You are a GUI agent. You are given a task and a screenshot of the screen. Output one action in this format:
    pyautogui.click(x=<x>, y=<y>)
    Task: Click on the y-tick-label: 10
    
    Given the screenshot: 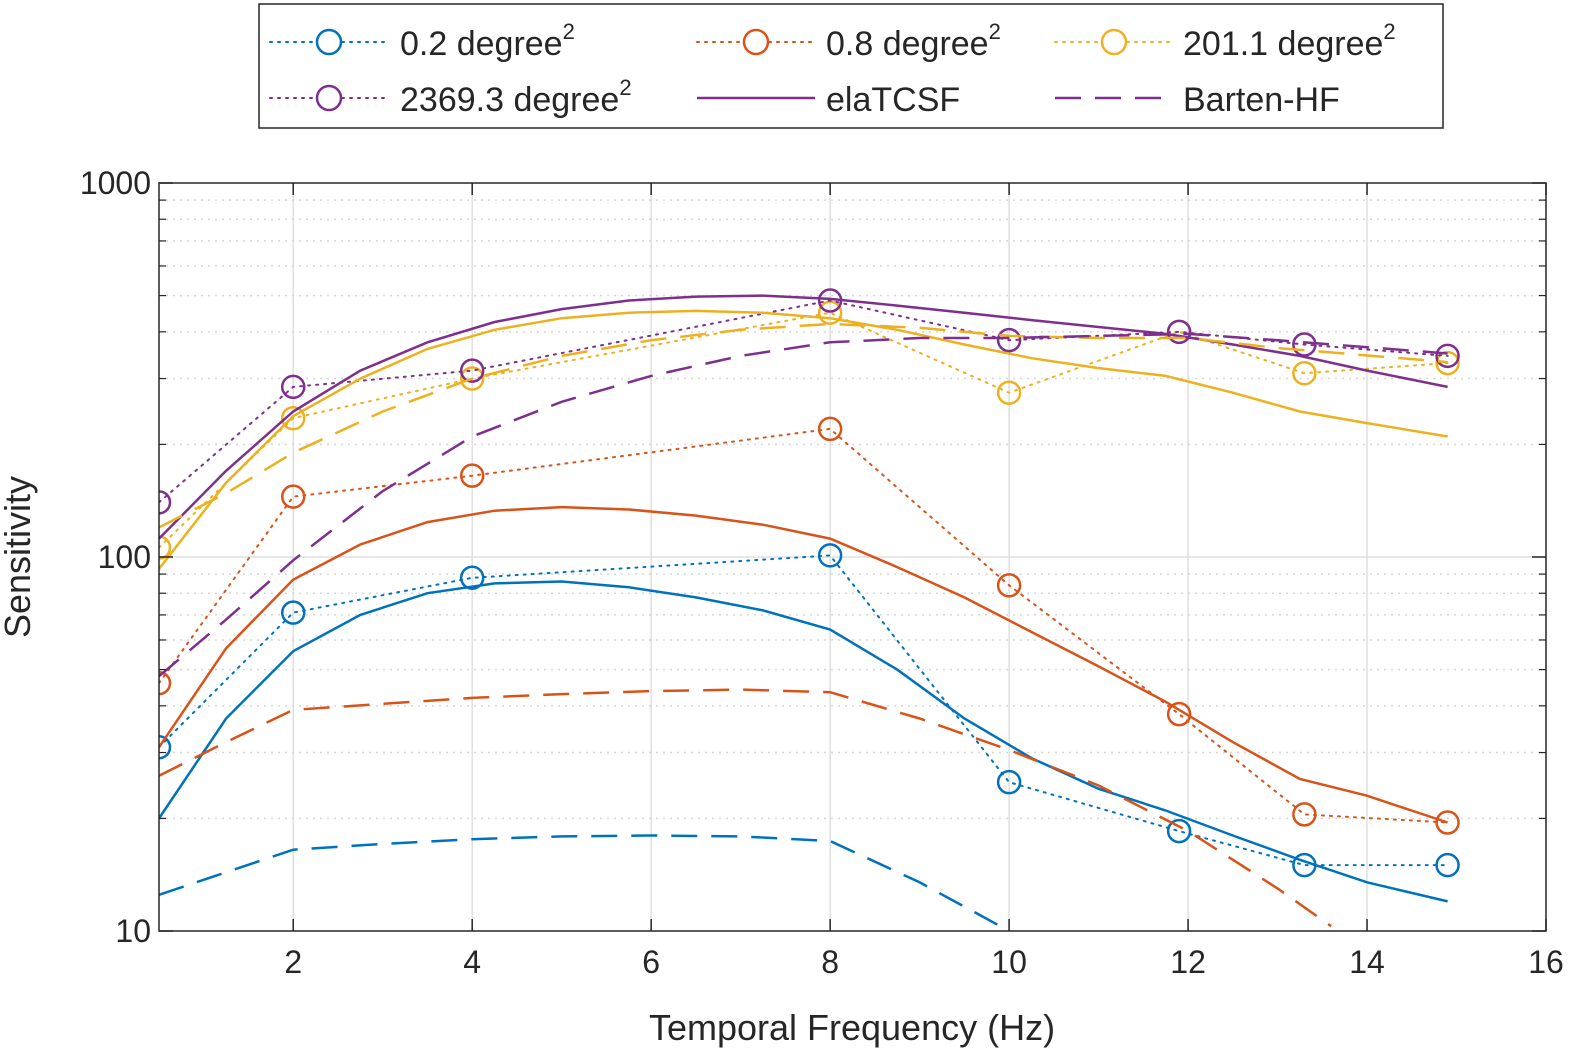 What is the action you would take?
    pyautogui.click(x=133, y=931)
    